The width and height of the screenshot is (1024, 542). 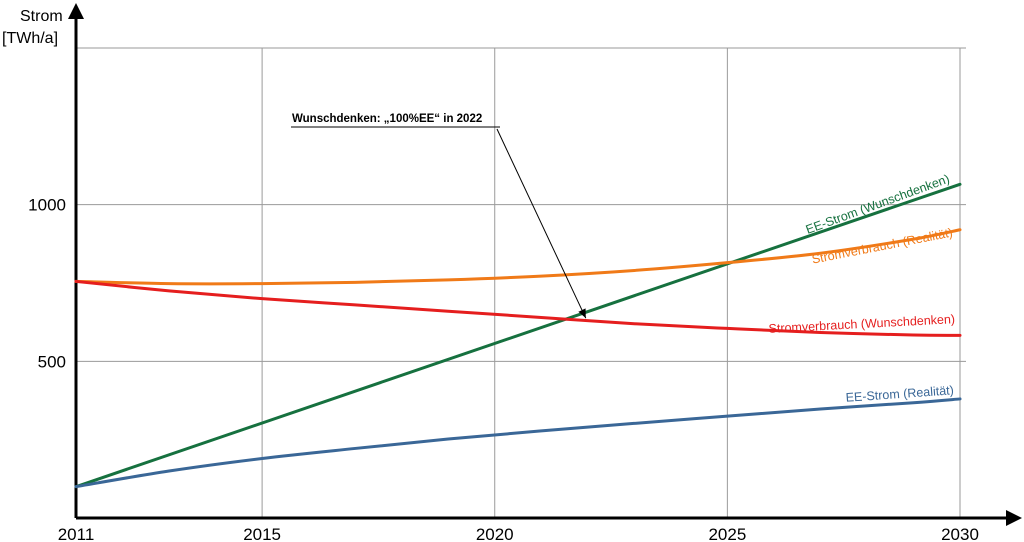 I want to click on y-axis-title-line1: Strom, so click(x=41, y=16).